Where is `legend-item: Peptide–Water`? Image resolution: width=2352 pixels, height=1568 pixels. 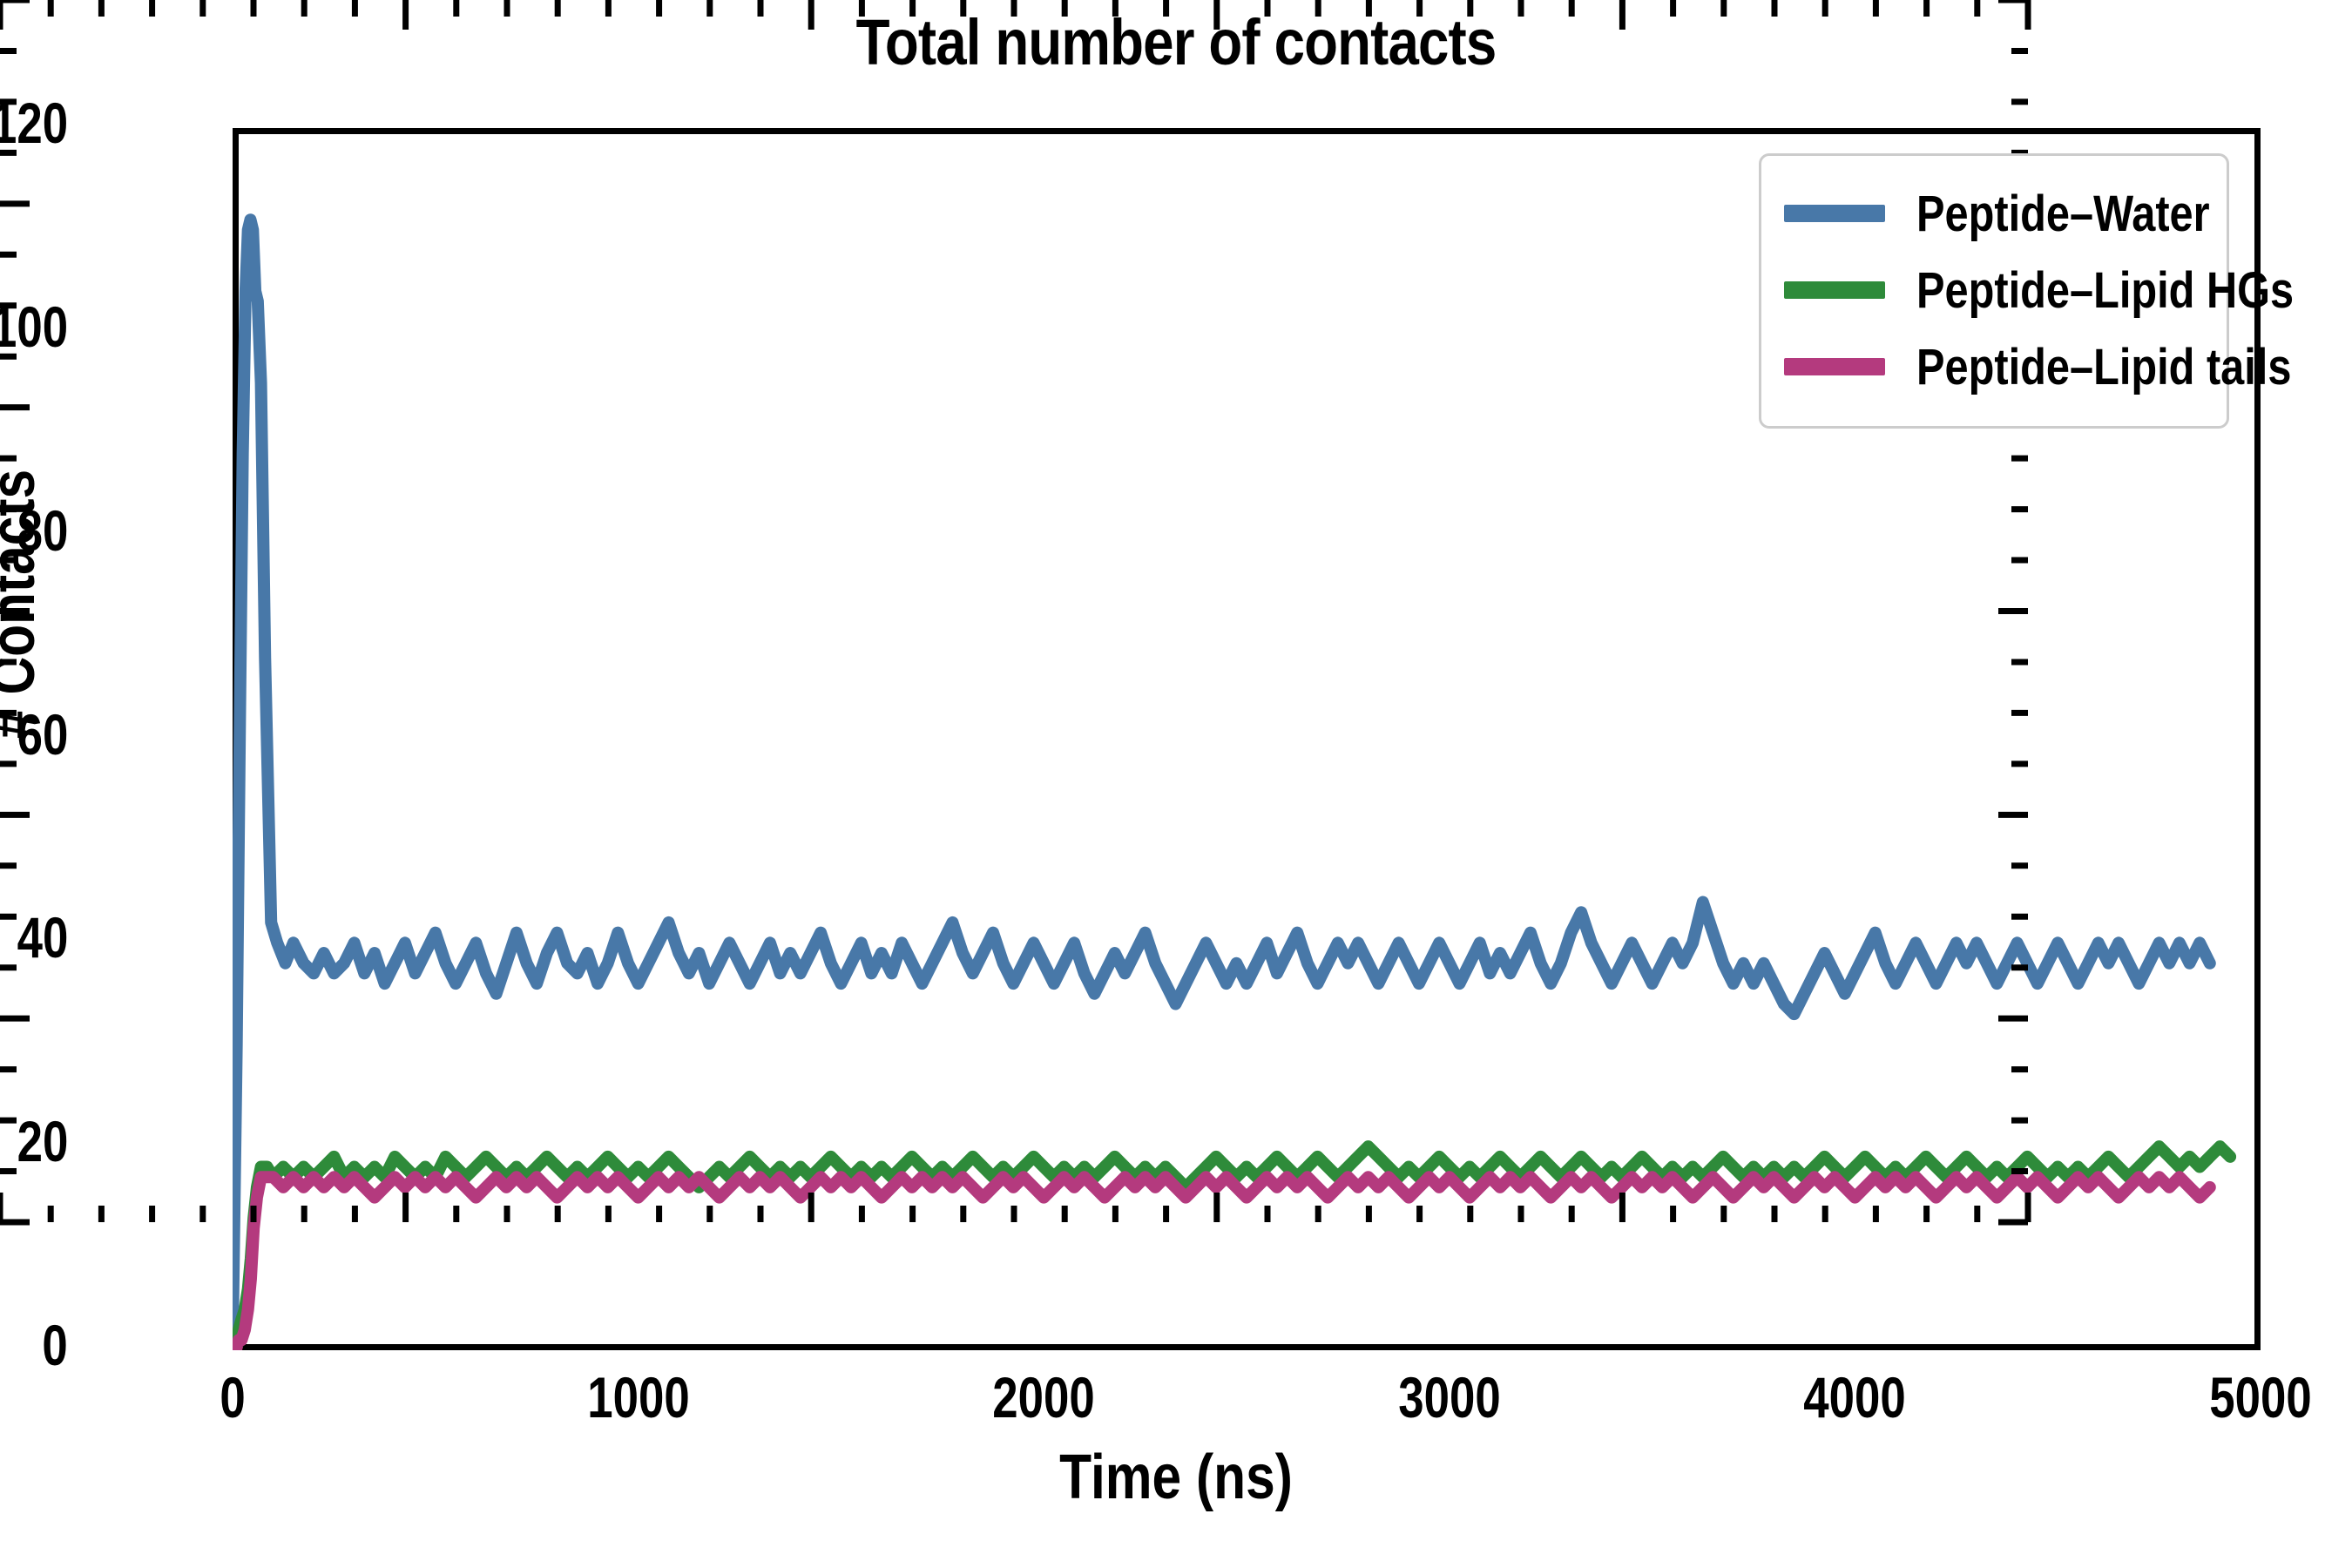
legend-item: Peptide–Water is located at coordinates (1997, 214).